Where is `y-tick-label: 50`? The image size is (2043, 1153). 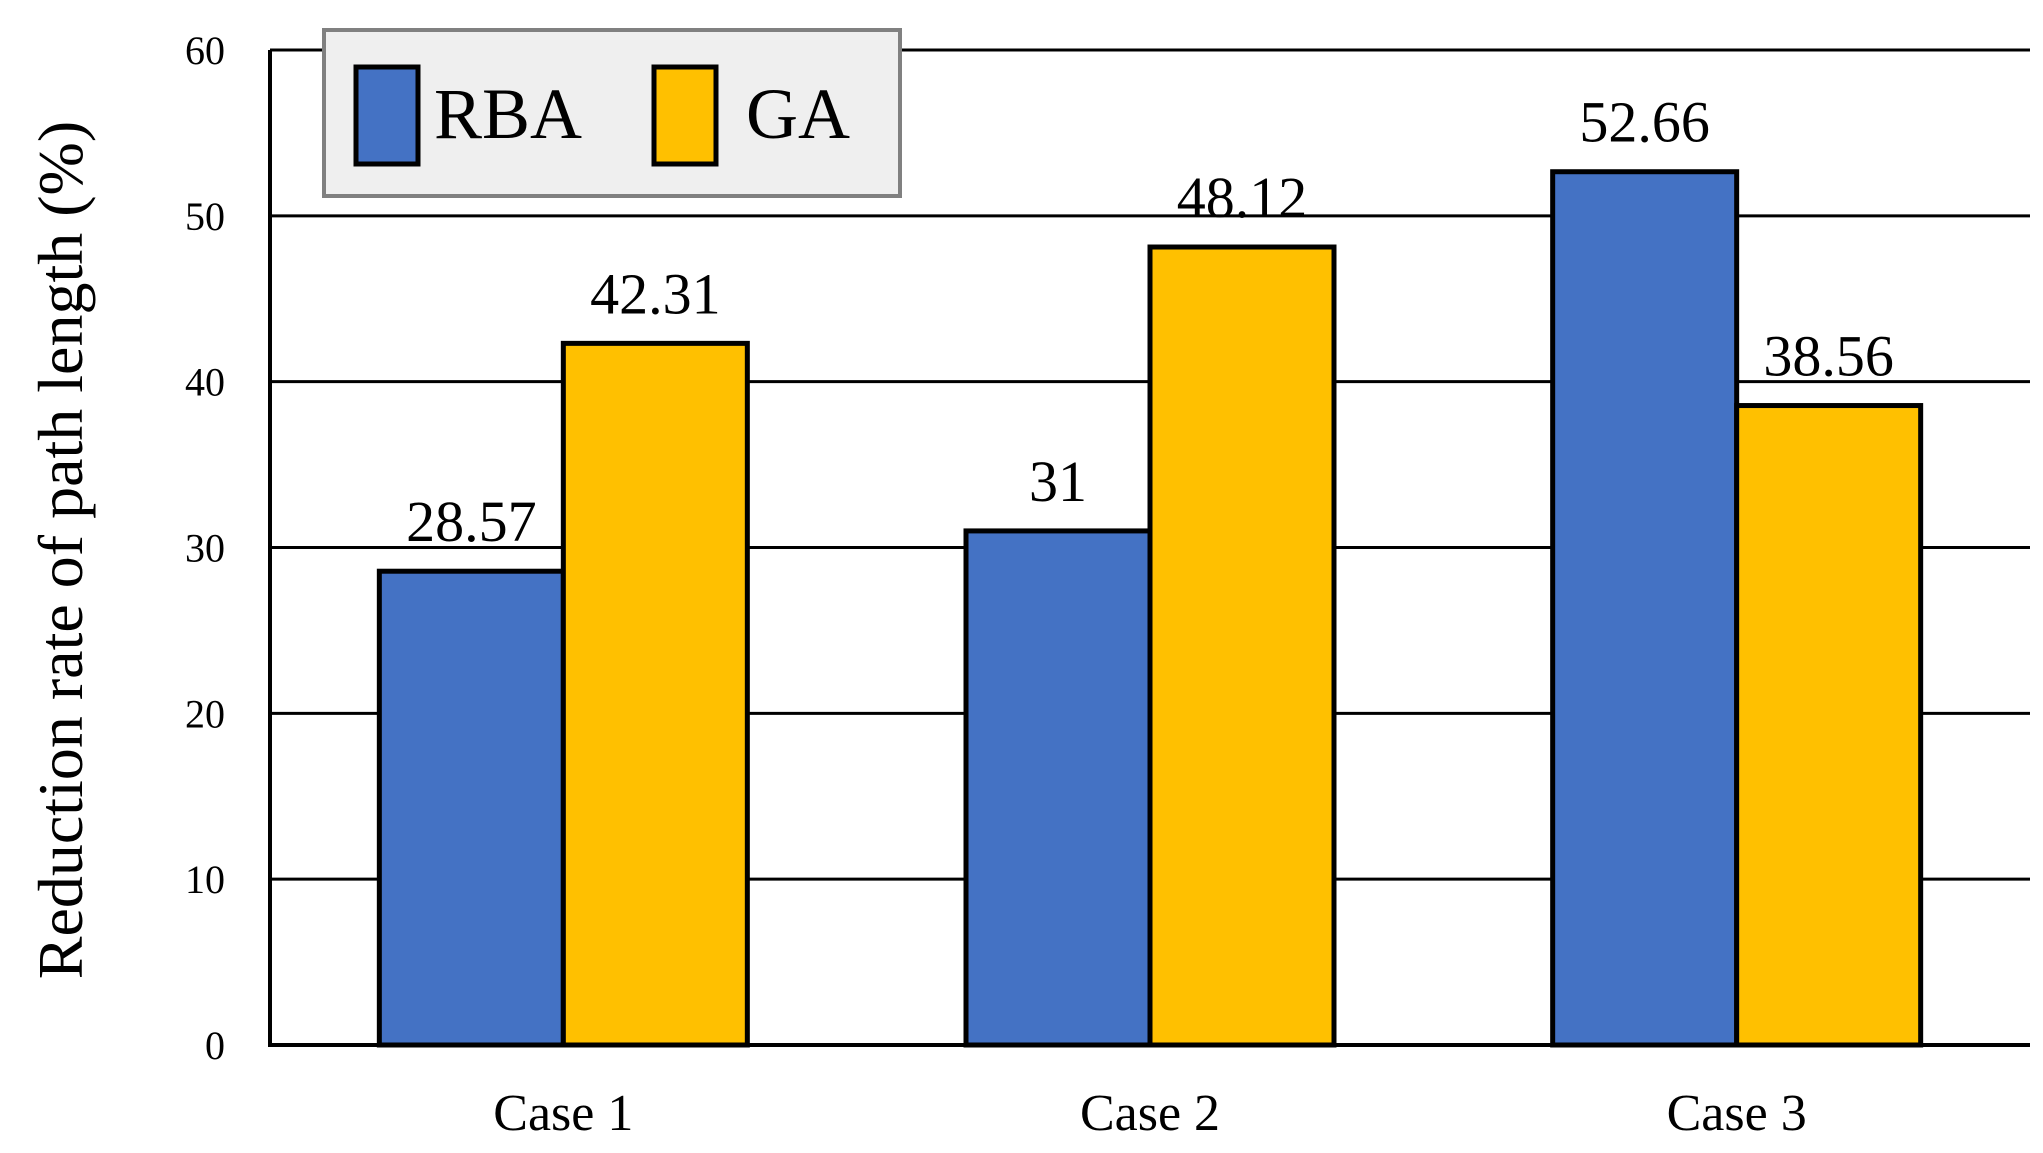 y-tick-label: 50 is located at coordinates (205, 216).